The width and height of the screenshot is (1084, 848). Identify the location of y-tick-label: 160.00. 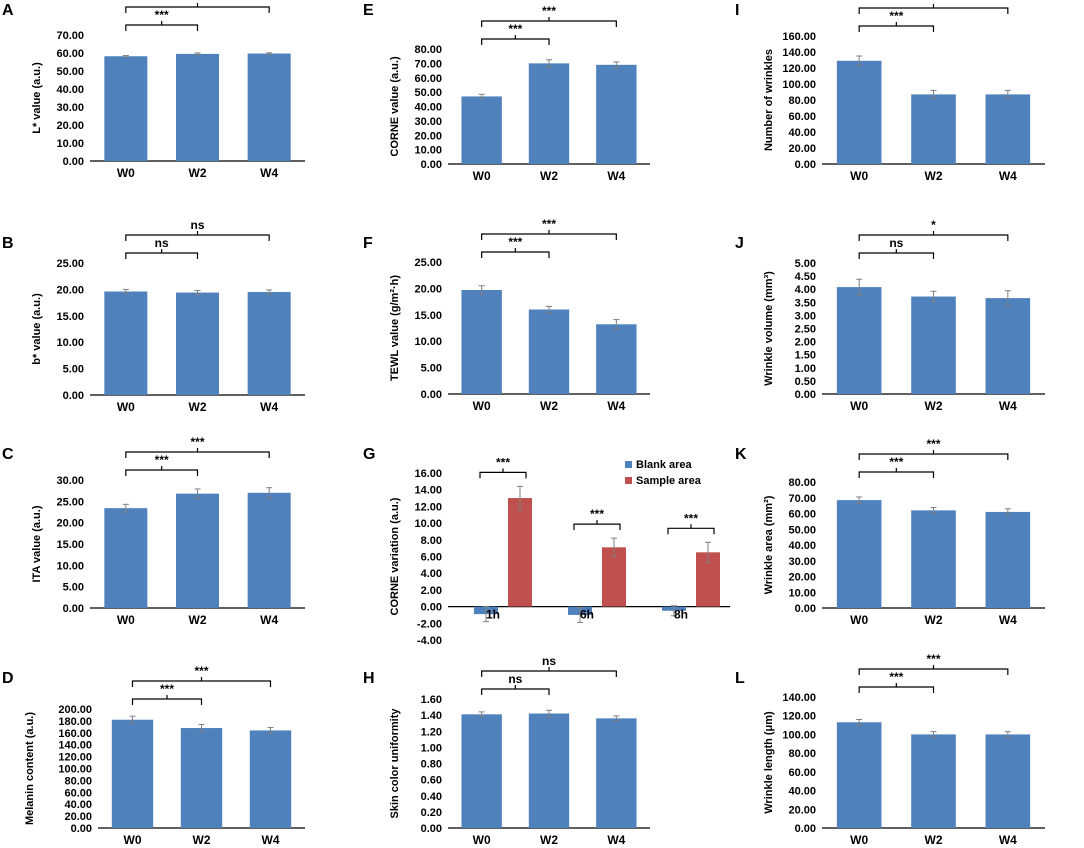
(75, 734).